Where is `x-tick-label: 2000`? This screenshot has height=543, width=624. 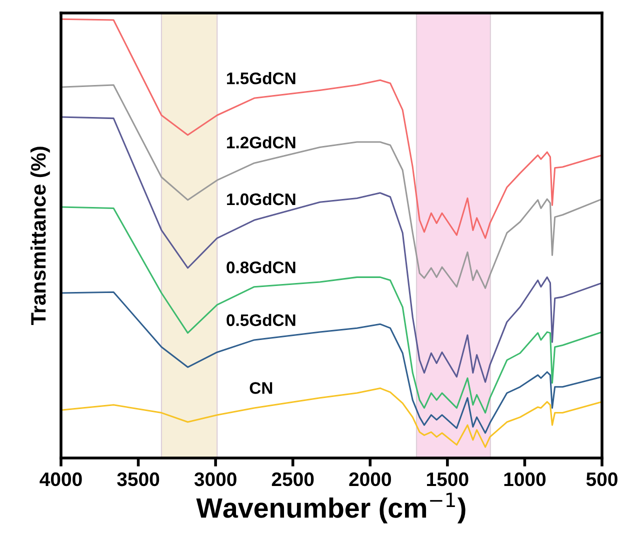
x-tick-label: 2000 is located at coordinates (370, 479).